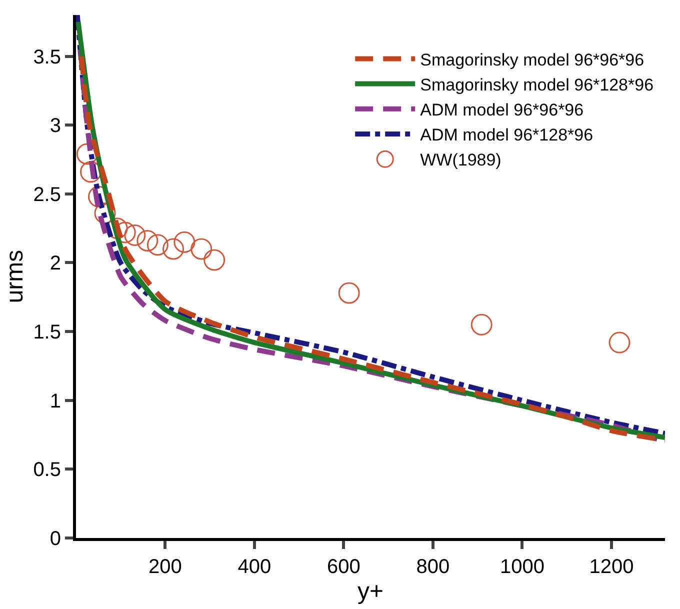  I want to click on y-tick-label: 0.5, so click(47, 470).